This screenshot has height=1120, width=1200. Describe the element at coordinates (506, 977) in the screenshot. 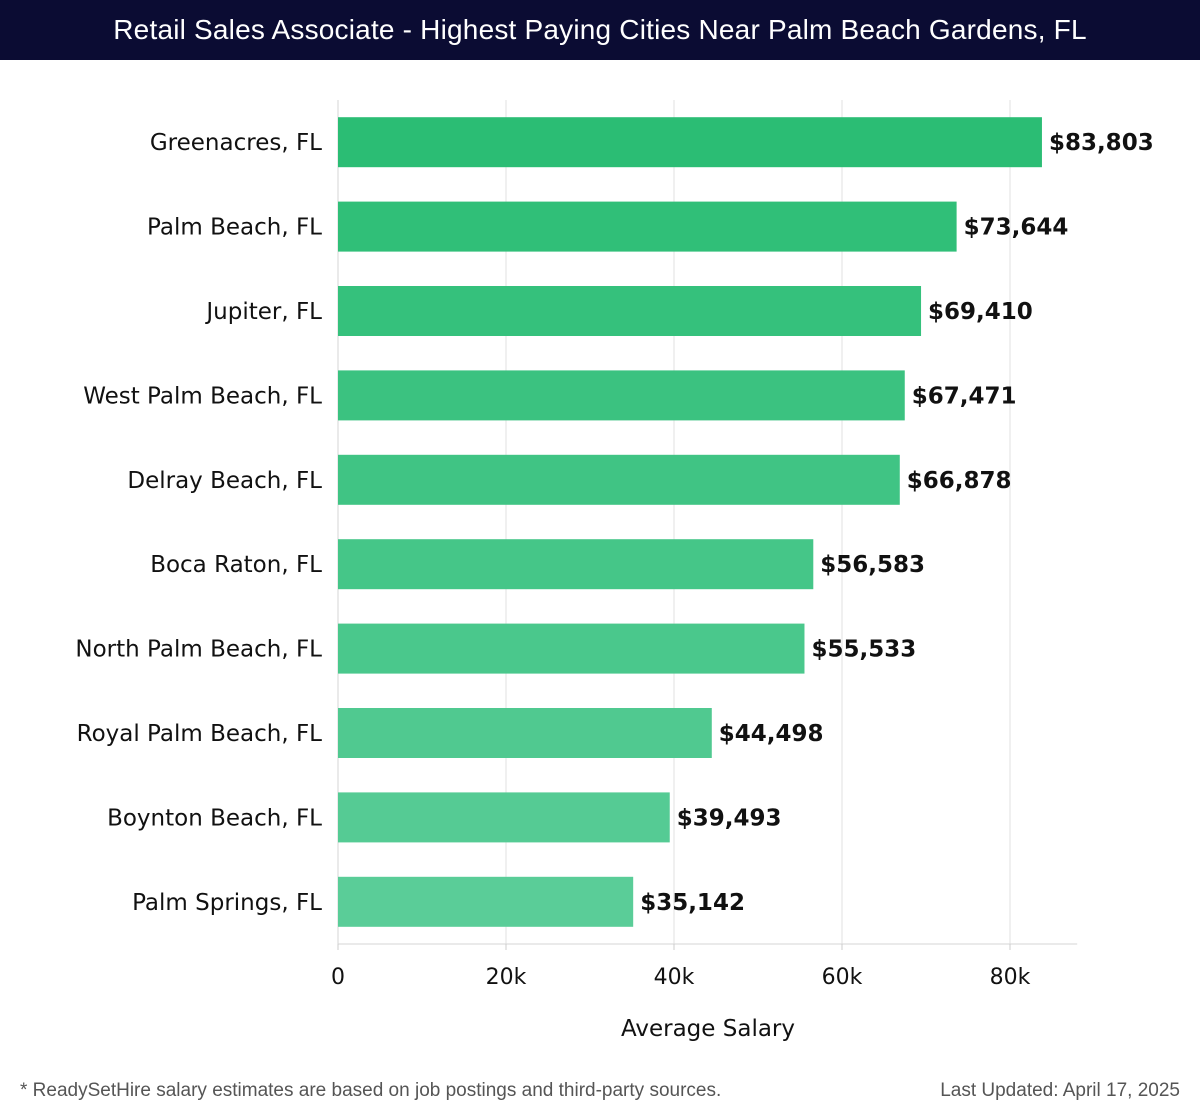

I see `x-tick-label: 20k` at that location.